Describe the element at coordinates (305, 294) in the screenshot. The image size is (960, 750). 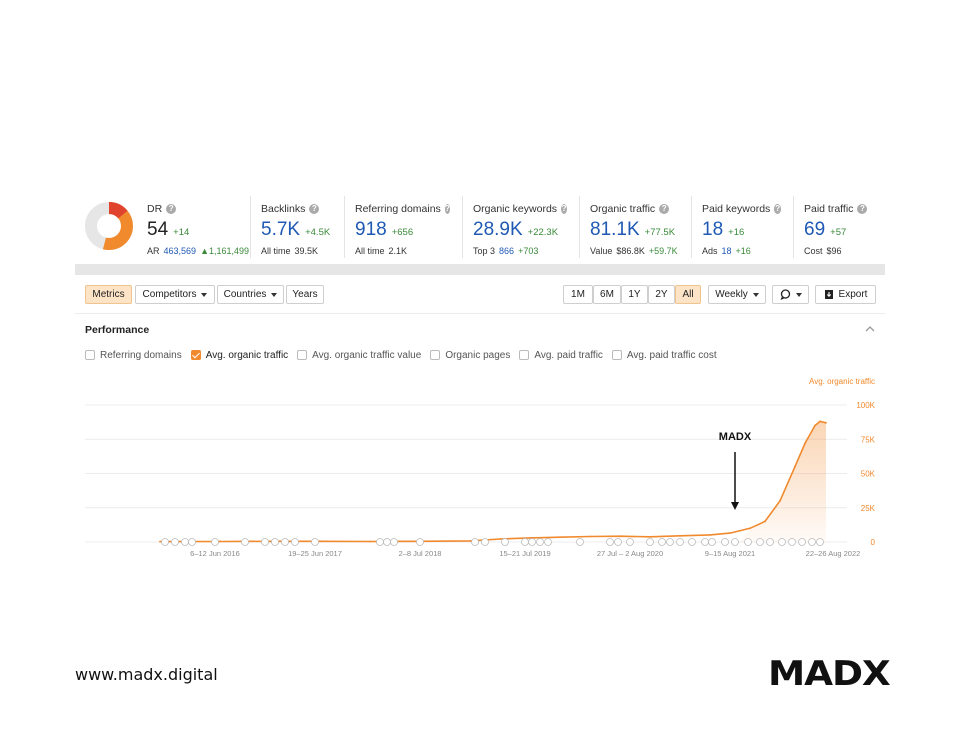
I see `tab-years: Years` at that location.